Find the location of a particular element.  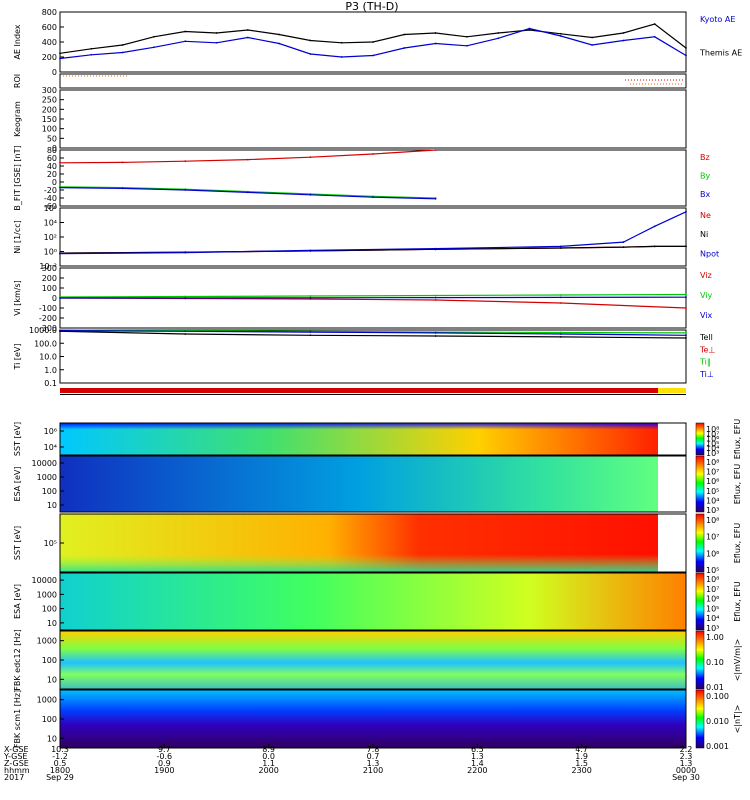

legend-entry: Ni is located at coordinates (704, 234).